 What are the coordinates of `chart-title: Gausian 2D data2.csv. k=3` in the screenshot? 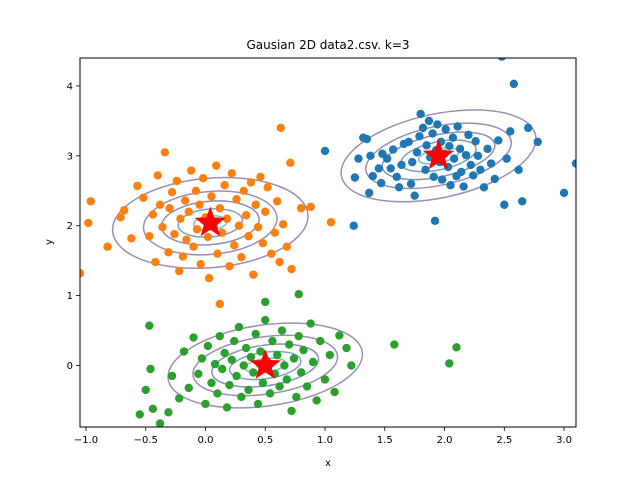 It's located at (327, 45).